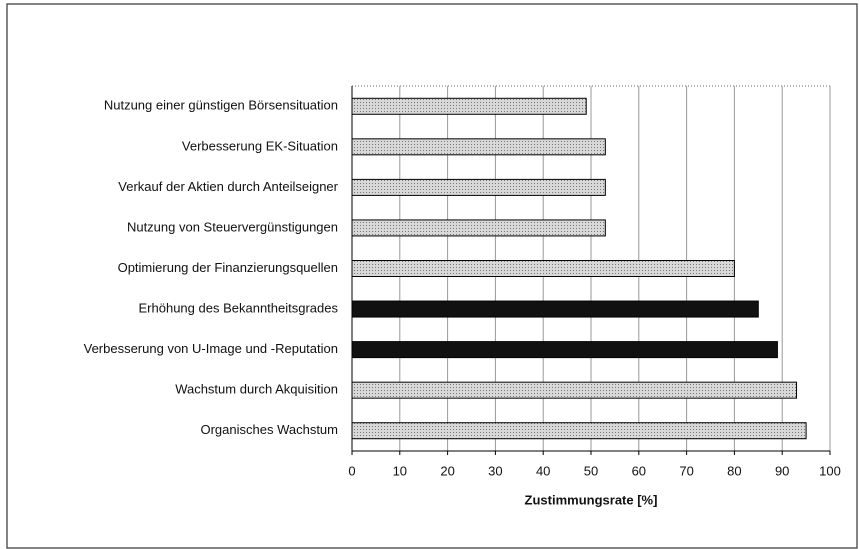 The width and height of the screenshot is (859, 549). What do you see at coordinates (782, 470) in the screenshot?
I see `x-tick-label: 90` at bounding box center [782, 470].